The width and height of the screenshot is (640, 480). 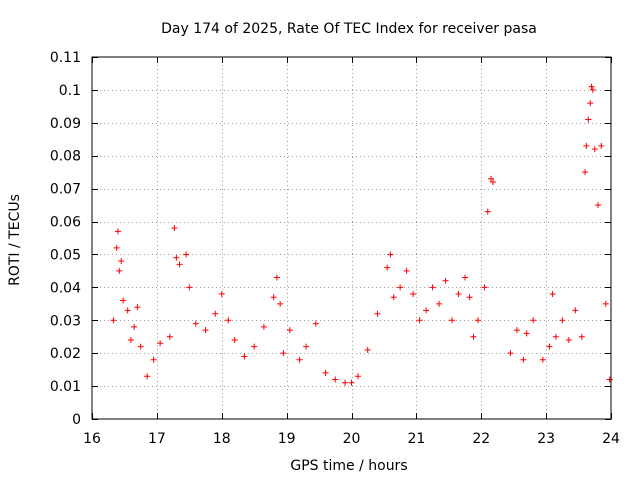 I want to click on y-tick-label: 0.11, so click(x=65, y=58).